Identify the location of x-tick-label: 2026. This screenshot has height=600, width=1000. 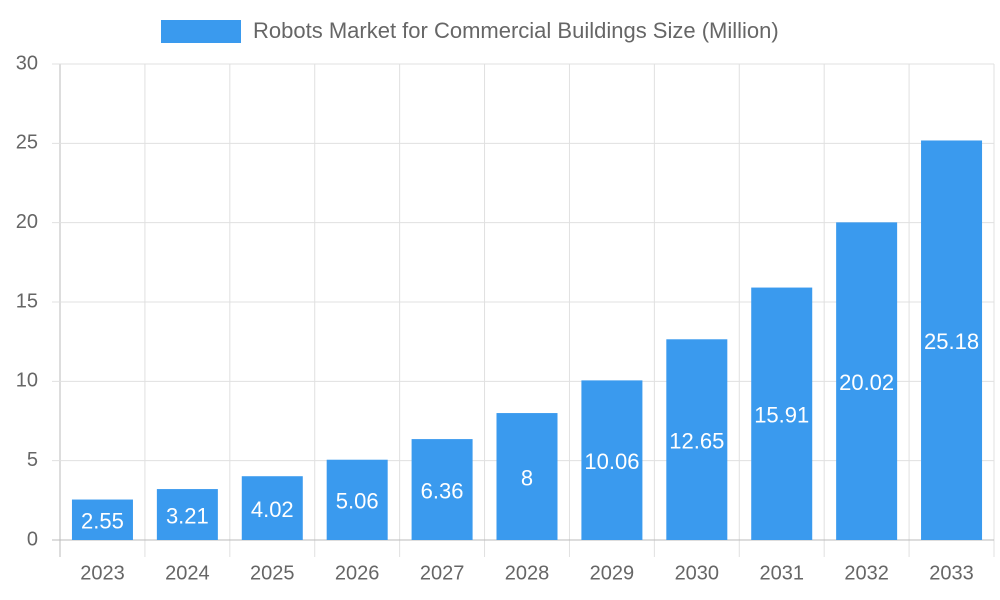
(357, 573).